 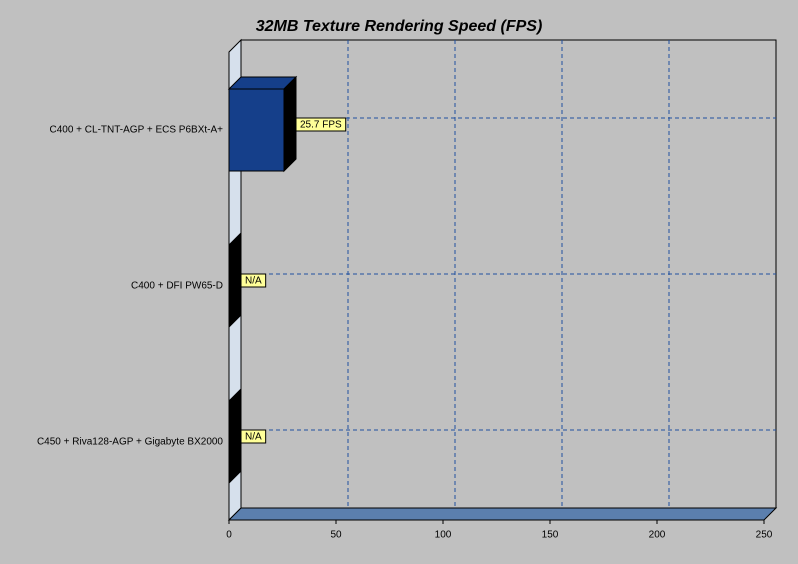 I want to click on y-tick-label: C400 + CL-TNT-AGP + ECS P6BXt-A+, so click(x=137, y=130).